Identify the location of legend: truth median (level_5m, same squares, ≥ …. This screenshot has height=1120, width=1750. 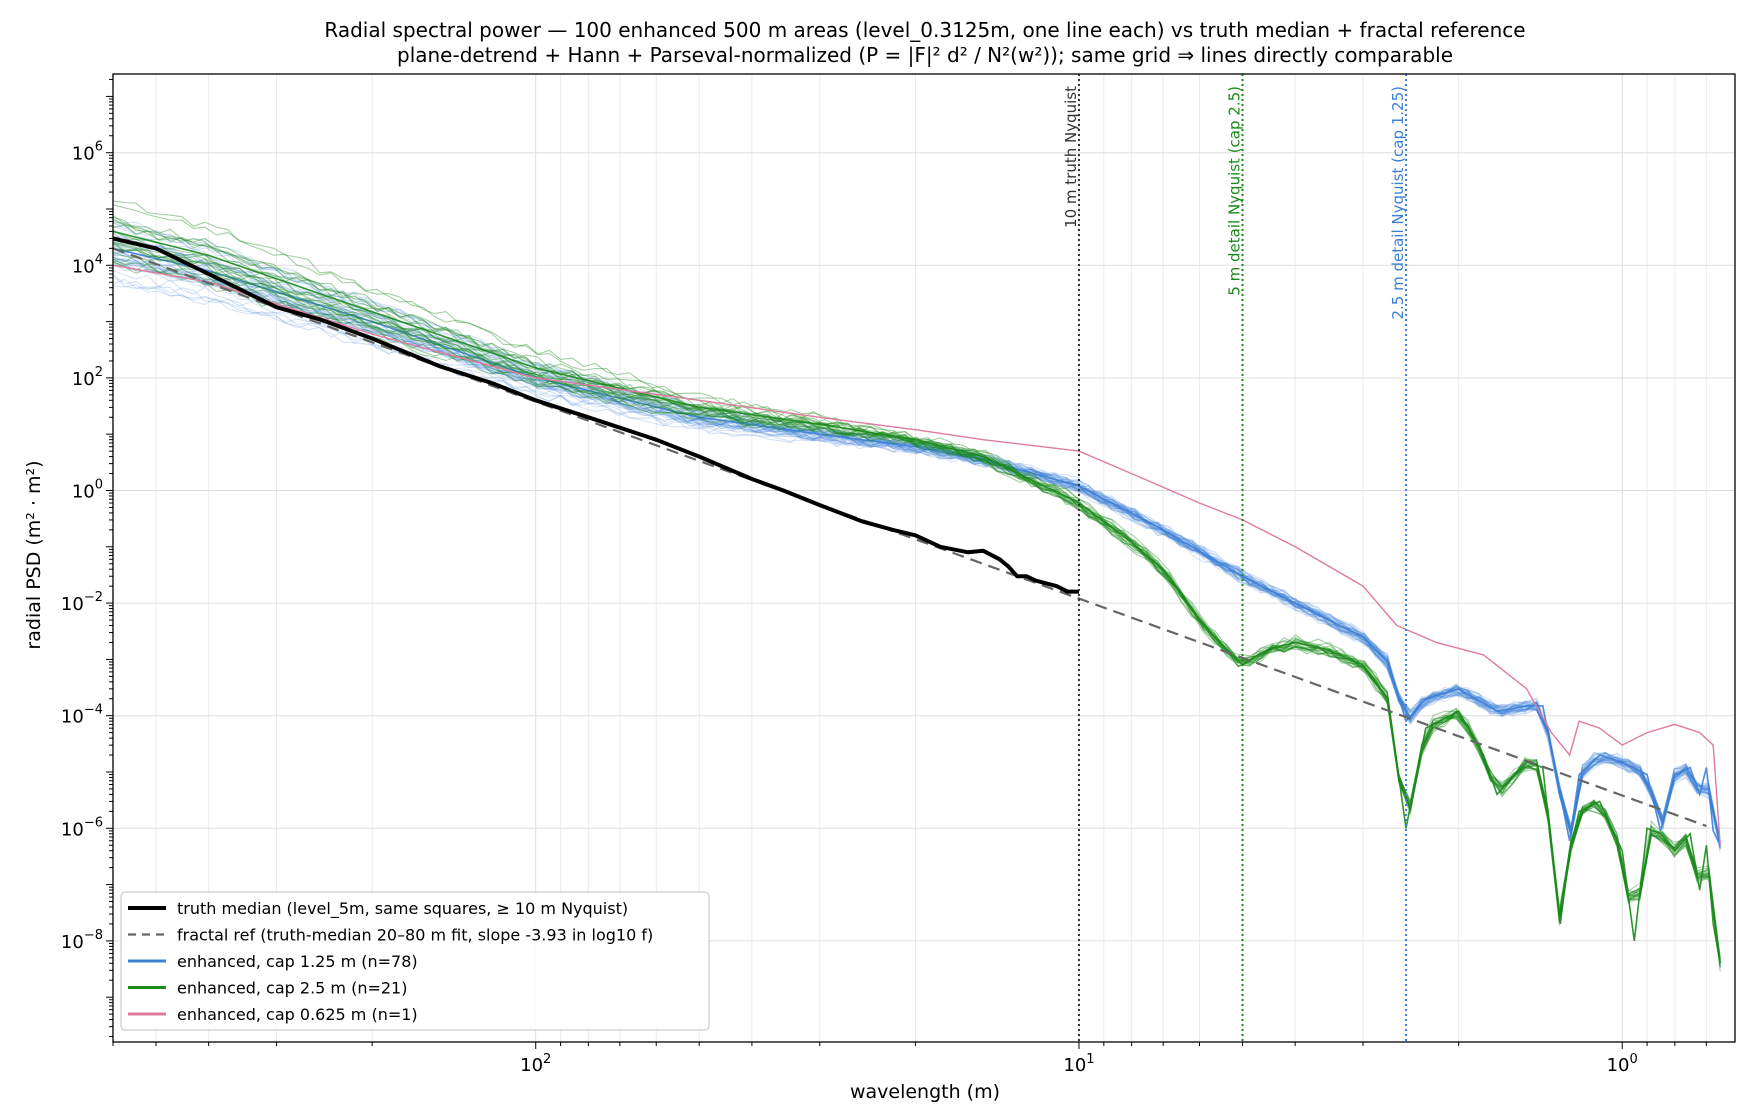
(415, 961).